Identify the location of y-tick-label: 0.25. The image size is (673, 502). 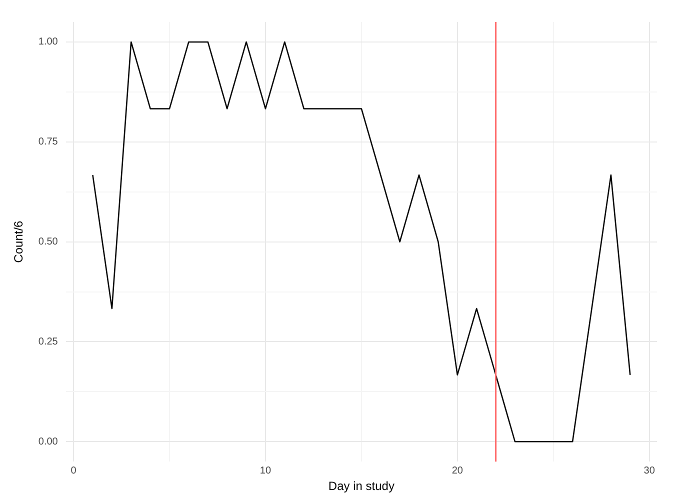
(48, 342).